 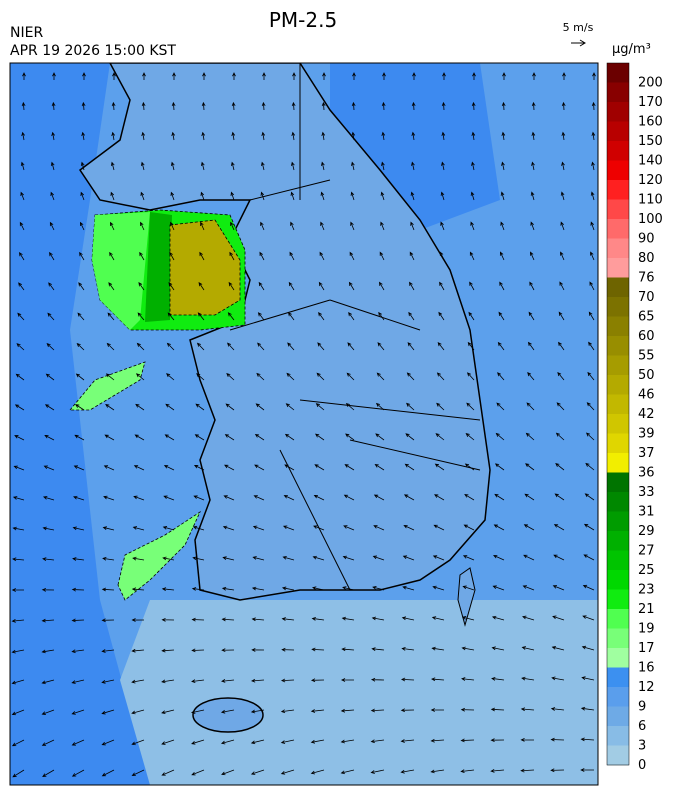 What do you see at coordinates (121, 271) in the screenshot?
I see `mid-pm-zone` at bounding box center [121, 271].